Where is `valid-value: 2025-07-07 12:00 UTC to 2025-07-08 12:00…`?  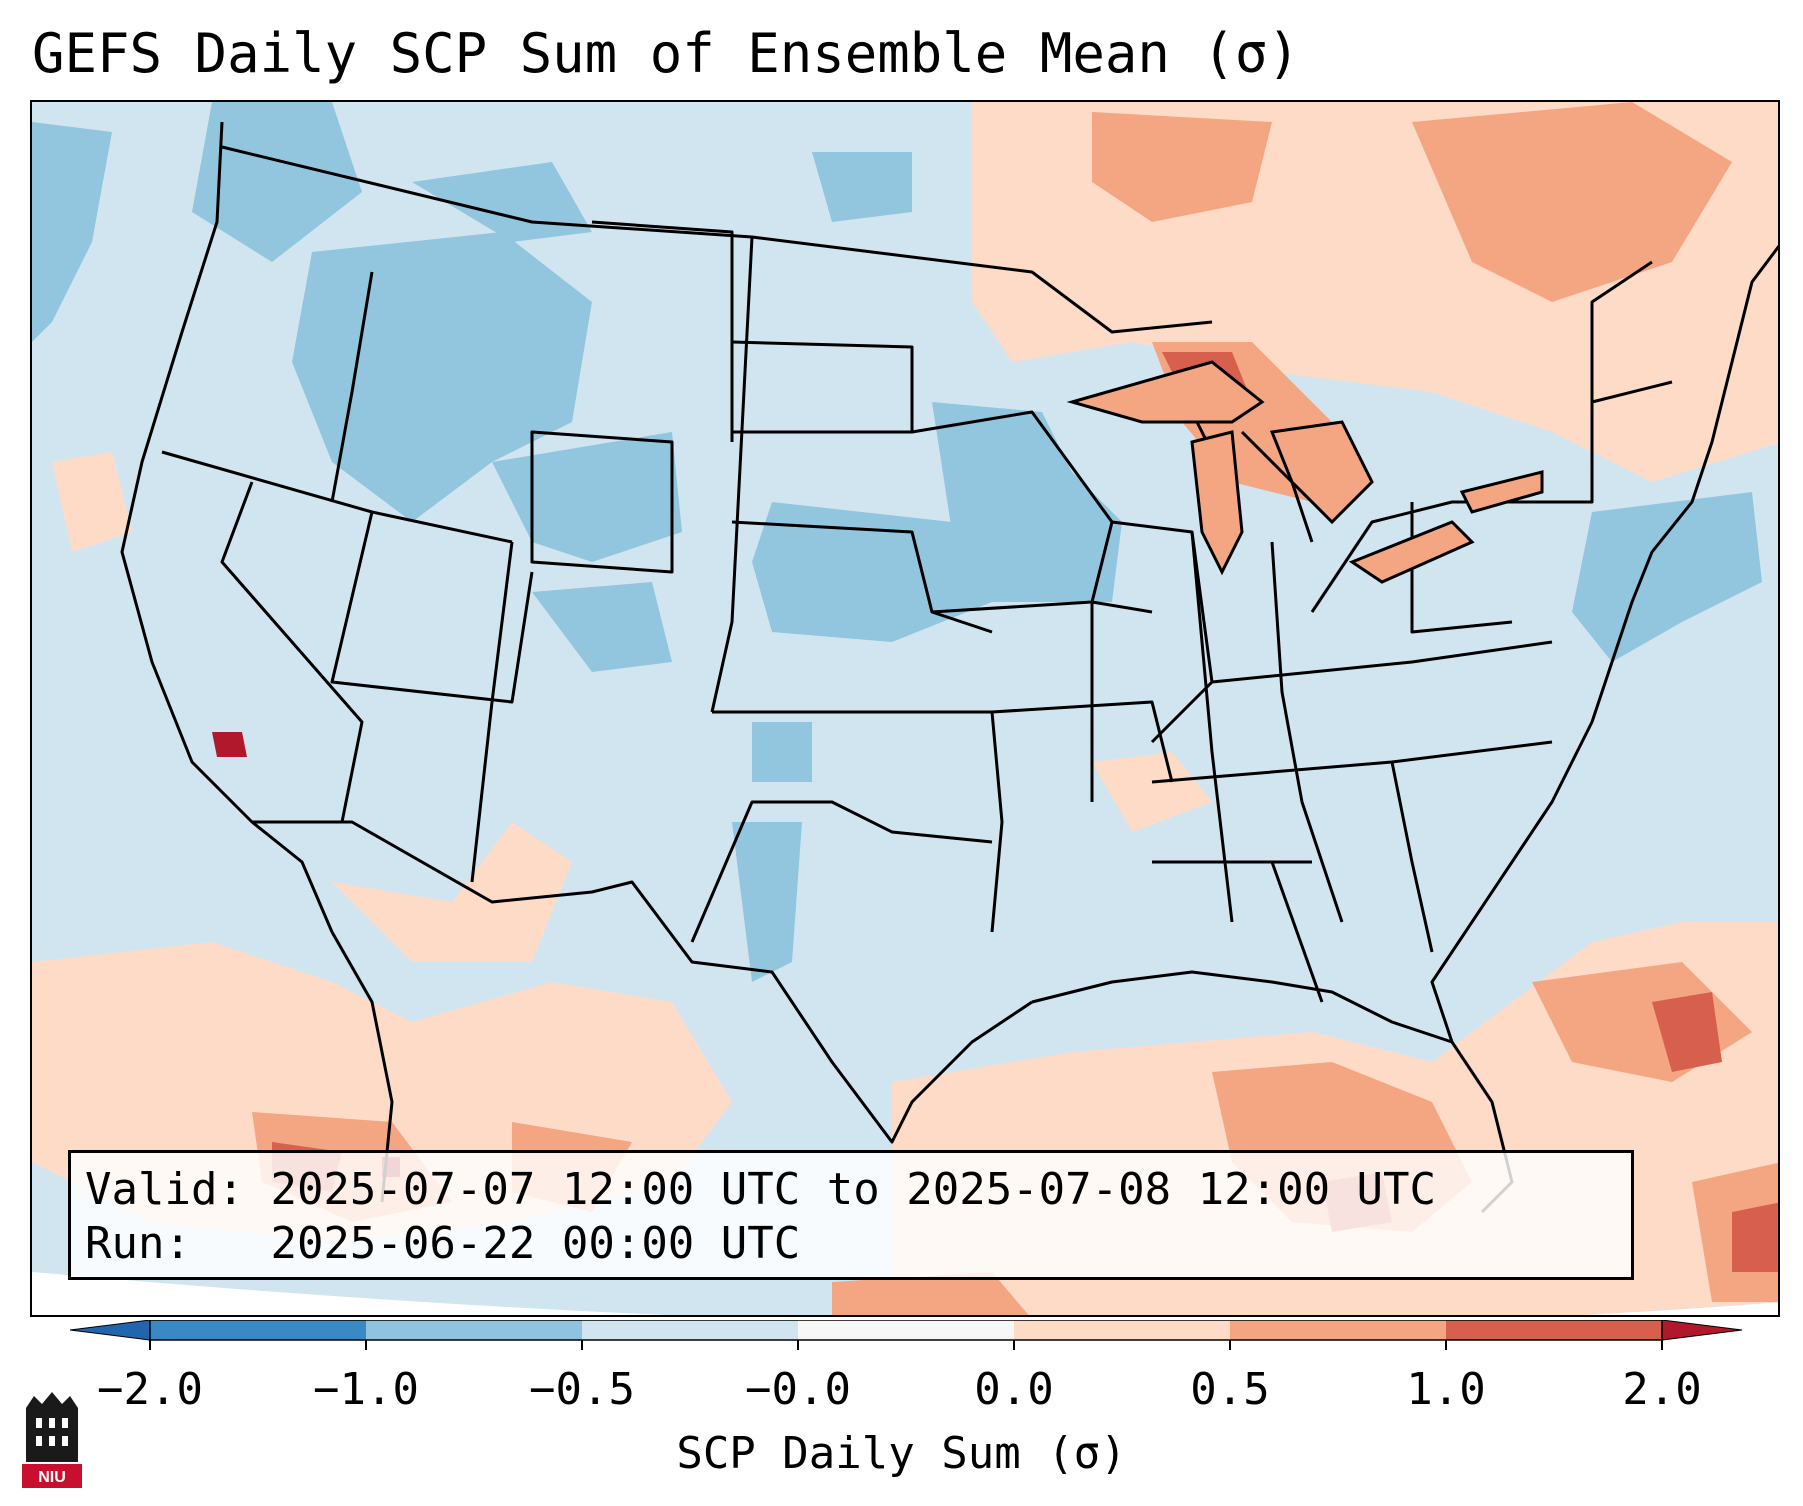 valid-value: 2025-07-07 12:00 UTC to 2025-07-08 12:00… is located at coordinates (853, 1189).